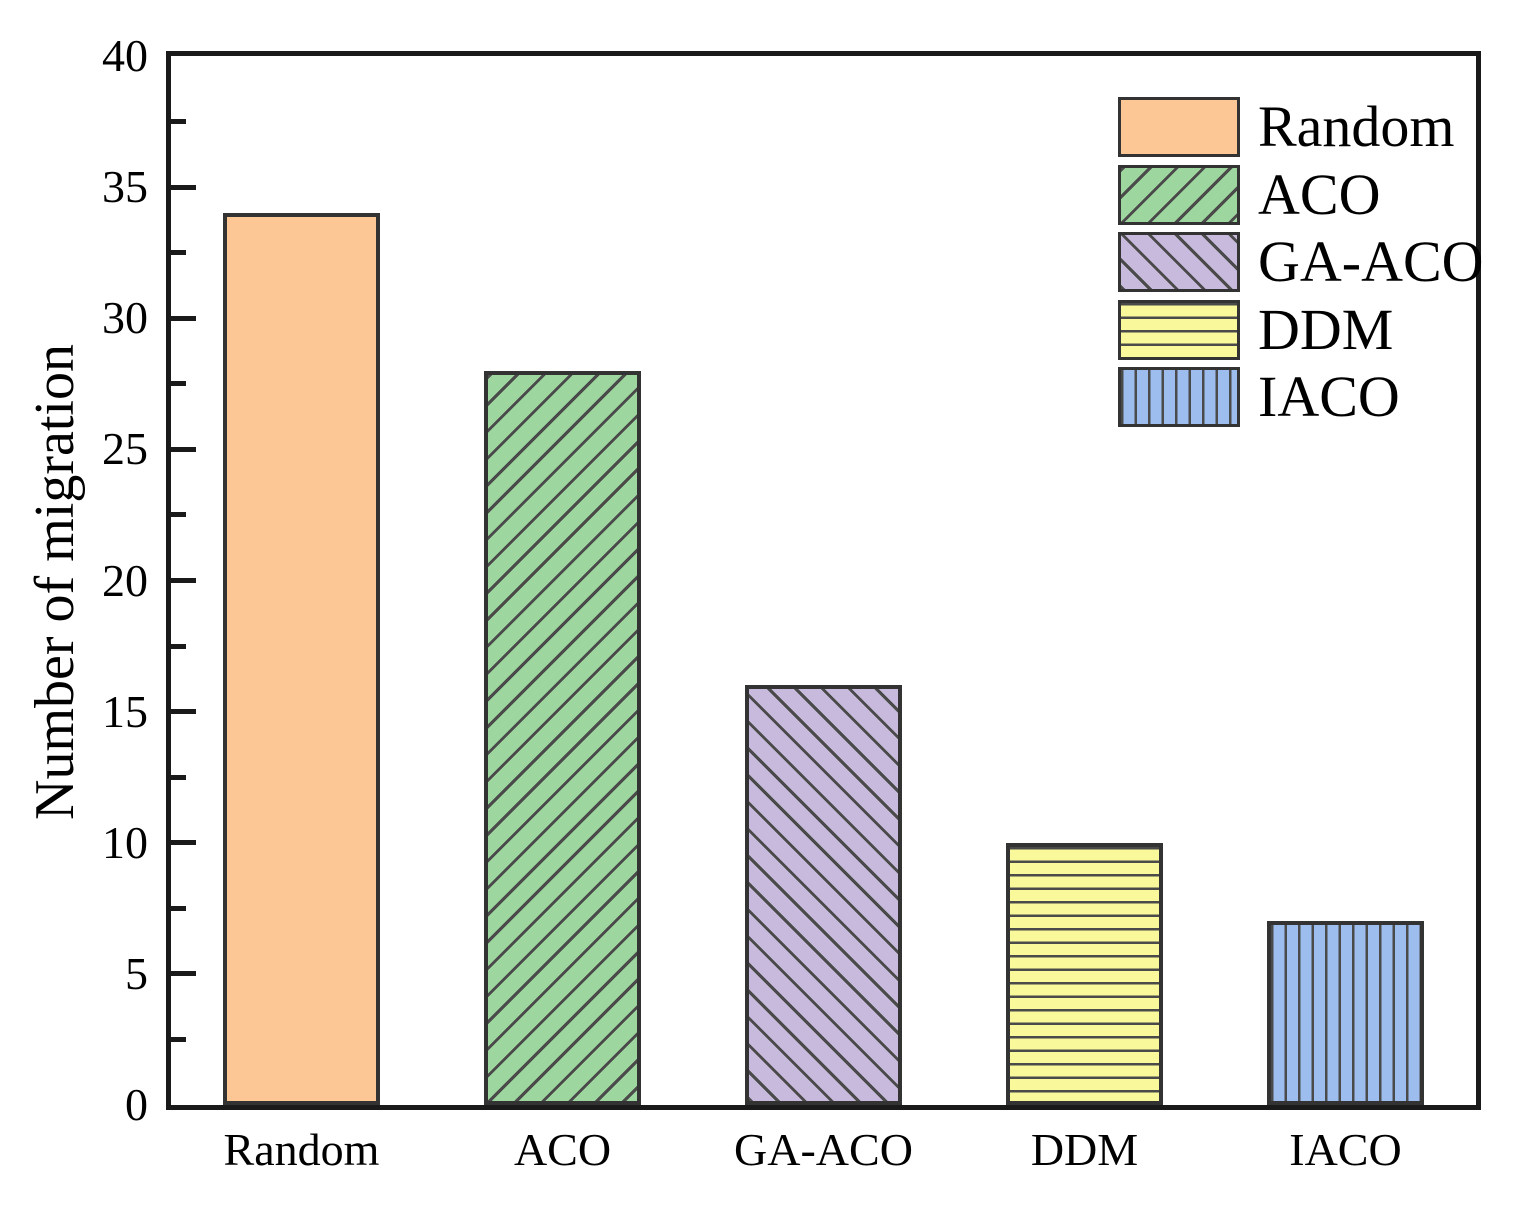 This screenshot has height=1208, width=1515. I want to click on legend-label: Random, so click(1356, 126).